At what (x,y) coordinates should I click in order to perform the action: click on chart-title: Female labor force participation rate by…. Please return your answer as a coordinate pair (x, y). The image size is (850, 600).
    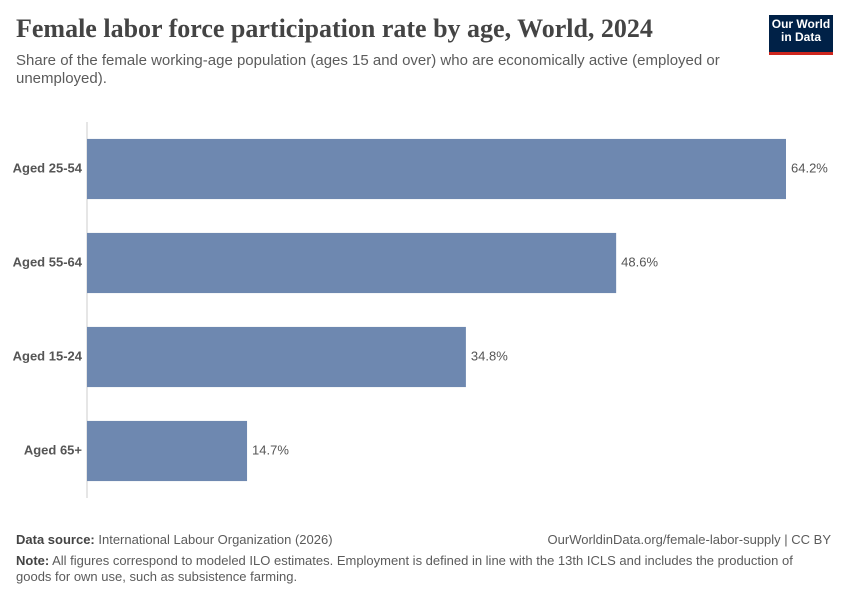
    Looking at the image, I should click on (334, 28).